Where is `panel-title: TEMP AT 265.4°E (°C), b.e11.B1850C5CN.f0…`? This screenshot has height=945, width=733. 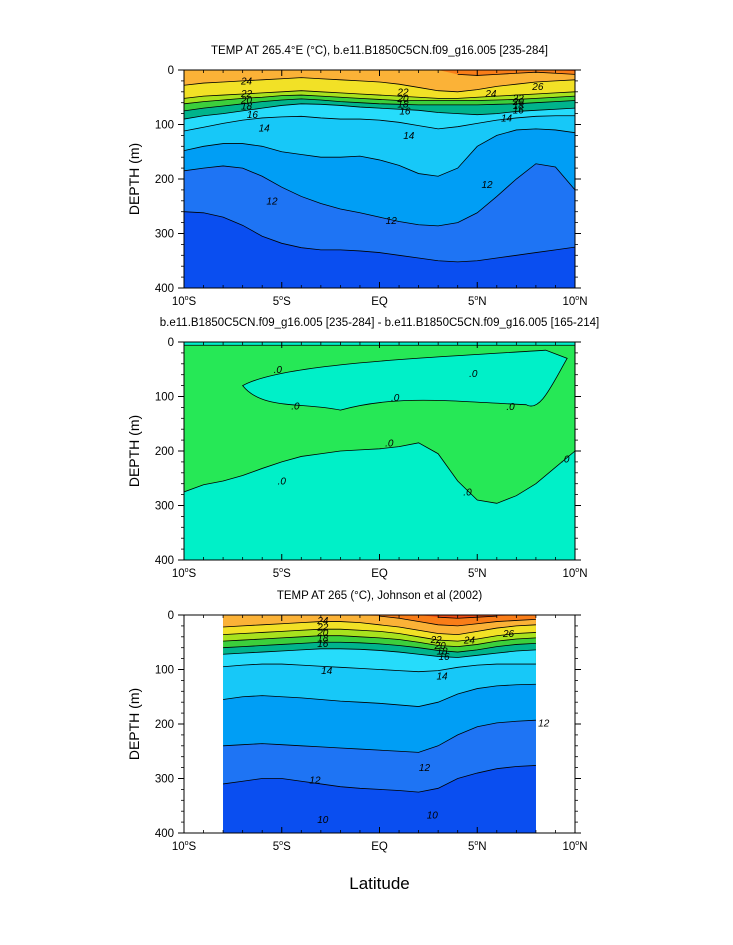 panel-title: TEMP AT 265.4°E (°C), b.e11.B1850C5CN.f0… is located at coordinates (379, 51).